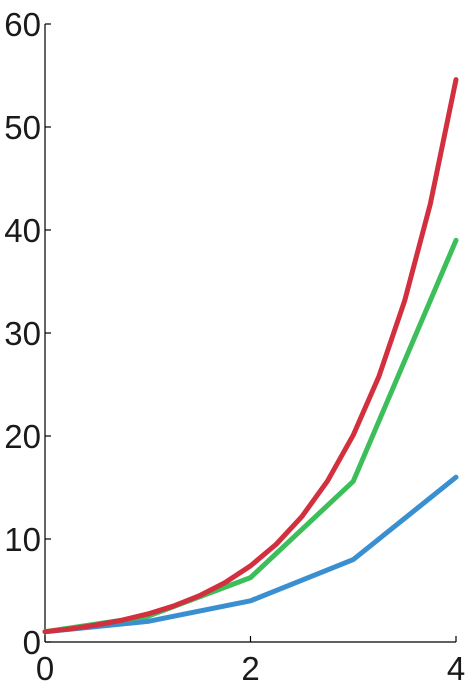 This screenshot has height=689, width=474. Describe the element at coordinates (22, 127) in the screenshot. I see `y-tick-label: 50` at that location.